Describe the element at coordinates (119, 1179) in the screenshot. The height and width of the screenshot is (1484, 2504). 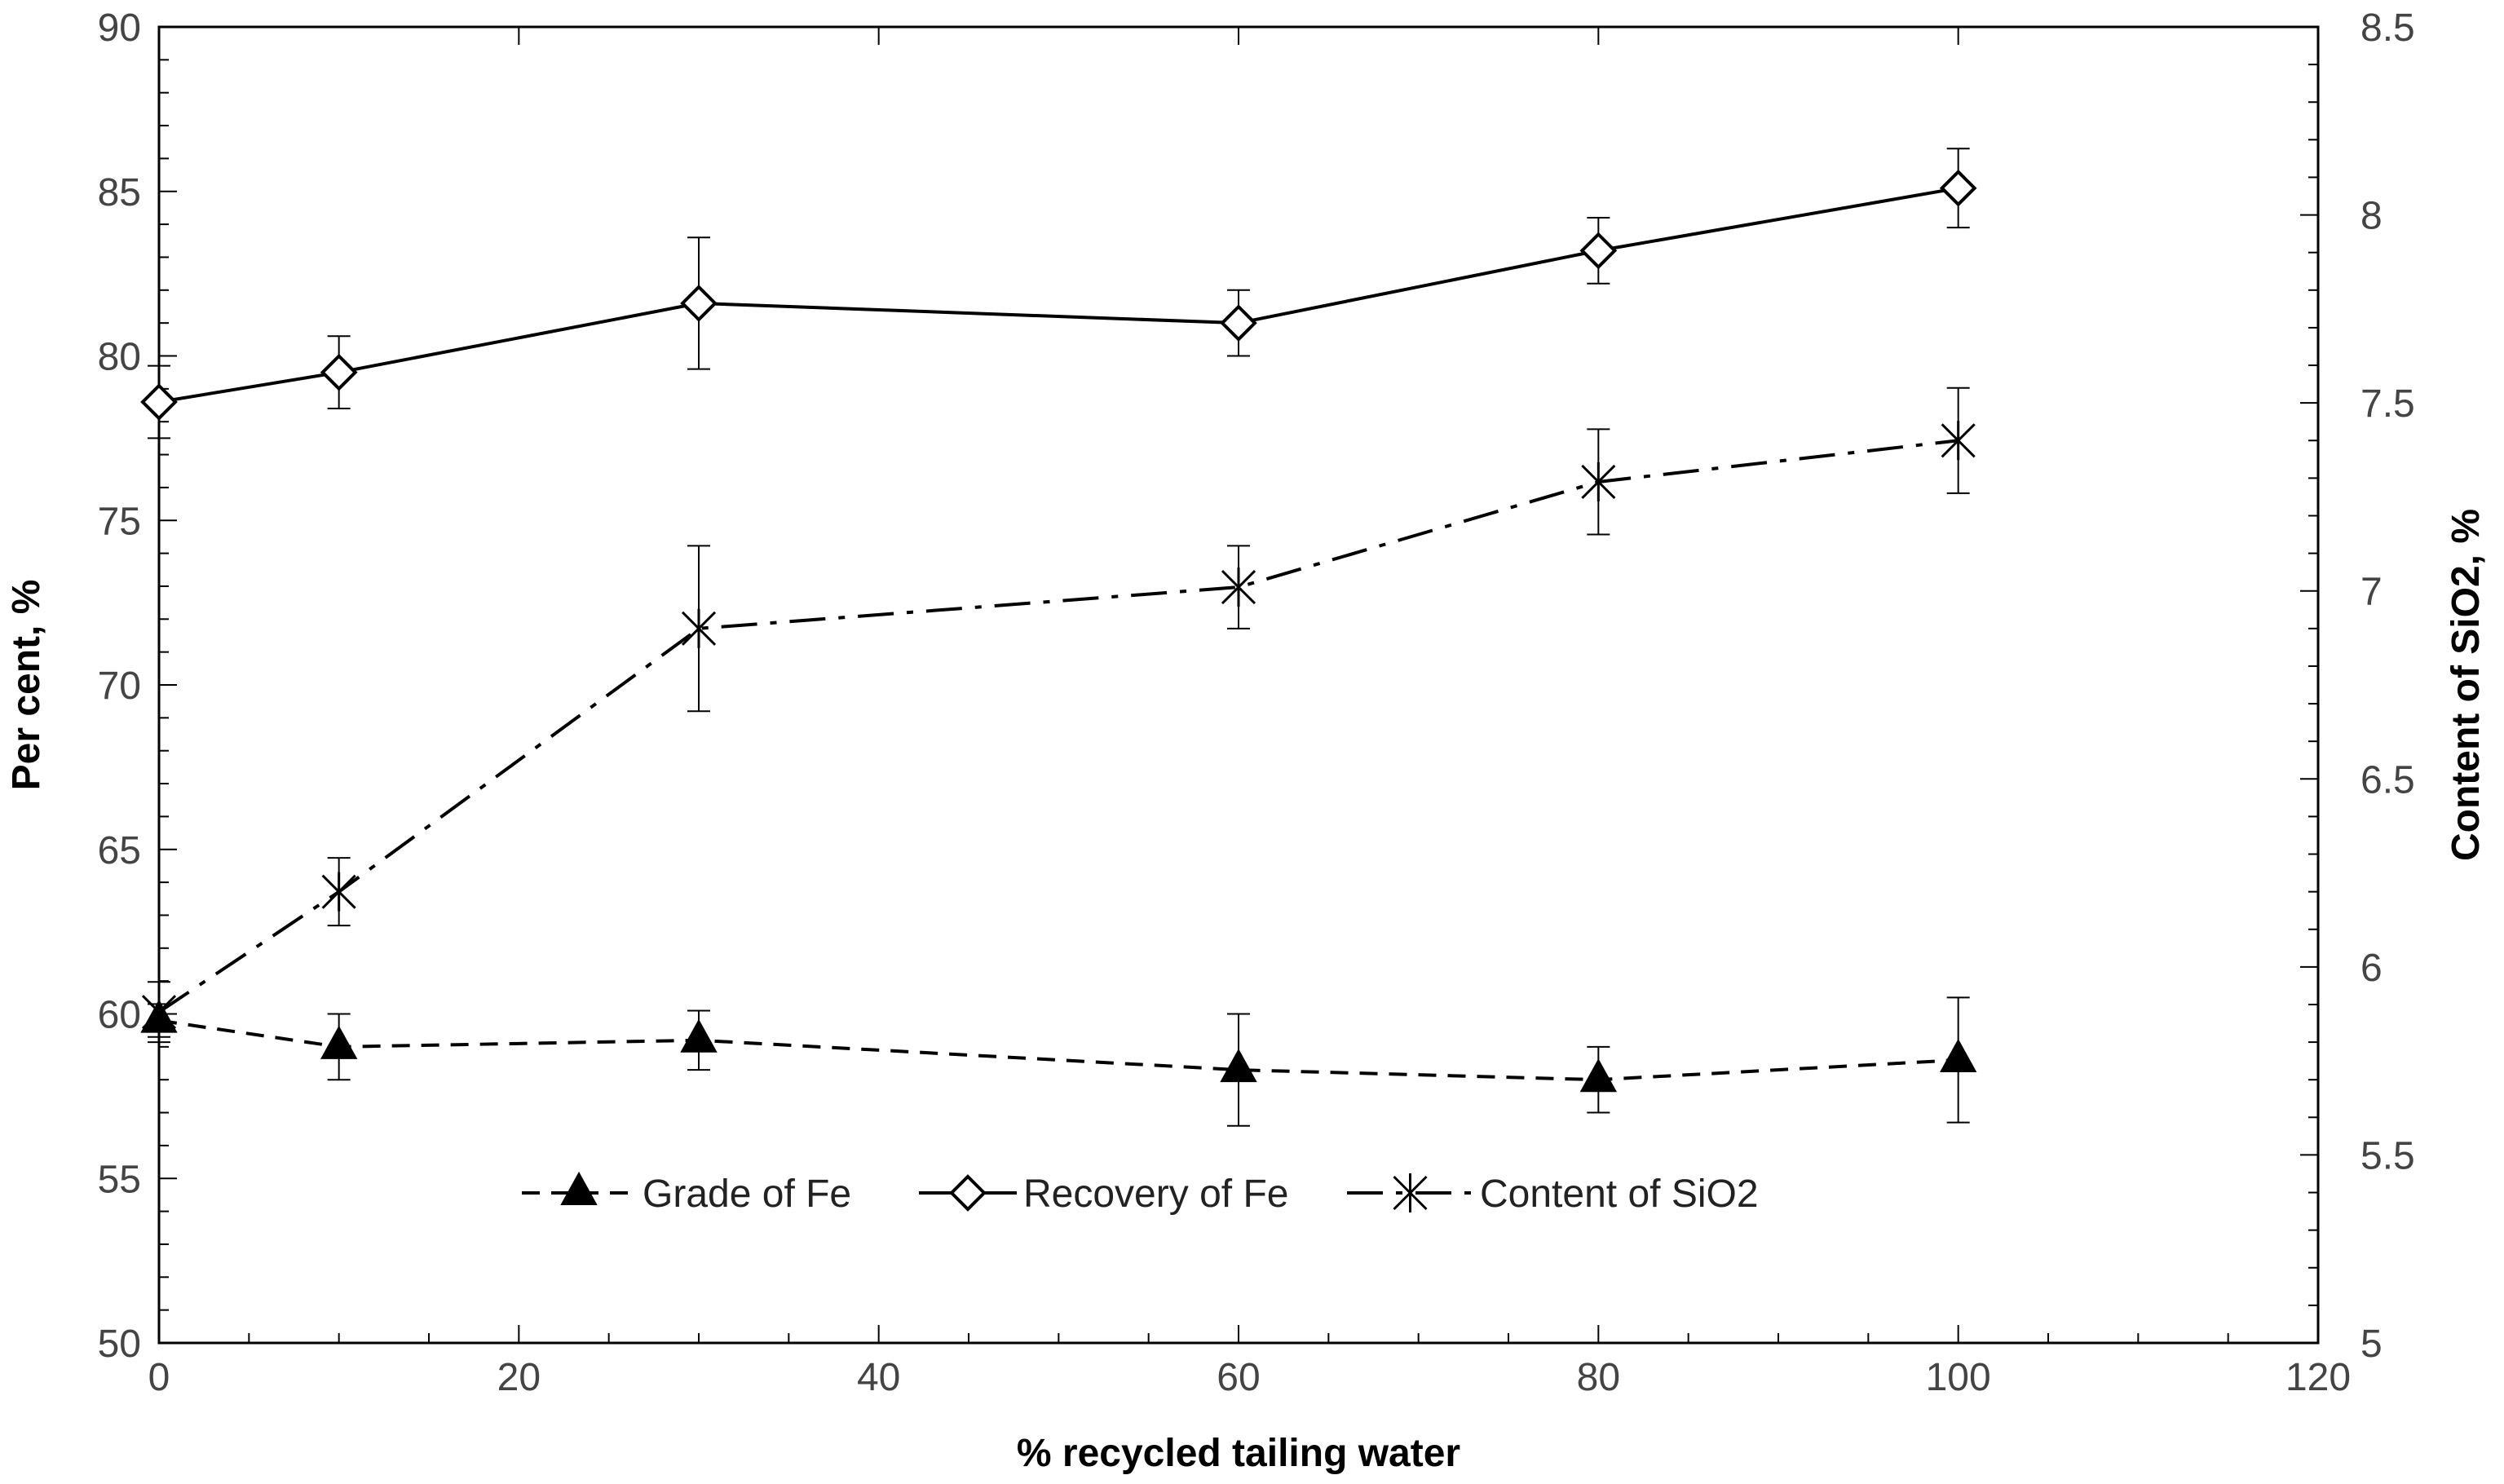
I see `y-tick-label: 55` at that location.